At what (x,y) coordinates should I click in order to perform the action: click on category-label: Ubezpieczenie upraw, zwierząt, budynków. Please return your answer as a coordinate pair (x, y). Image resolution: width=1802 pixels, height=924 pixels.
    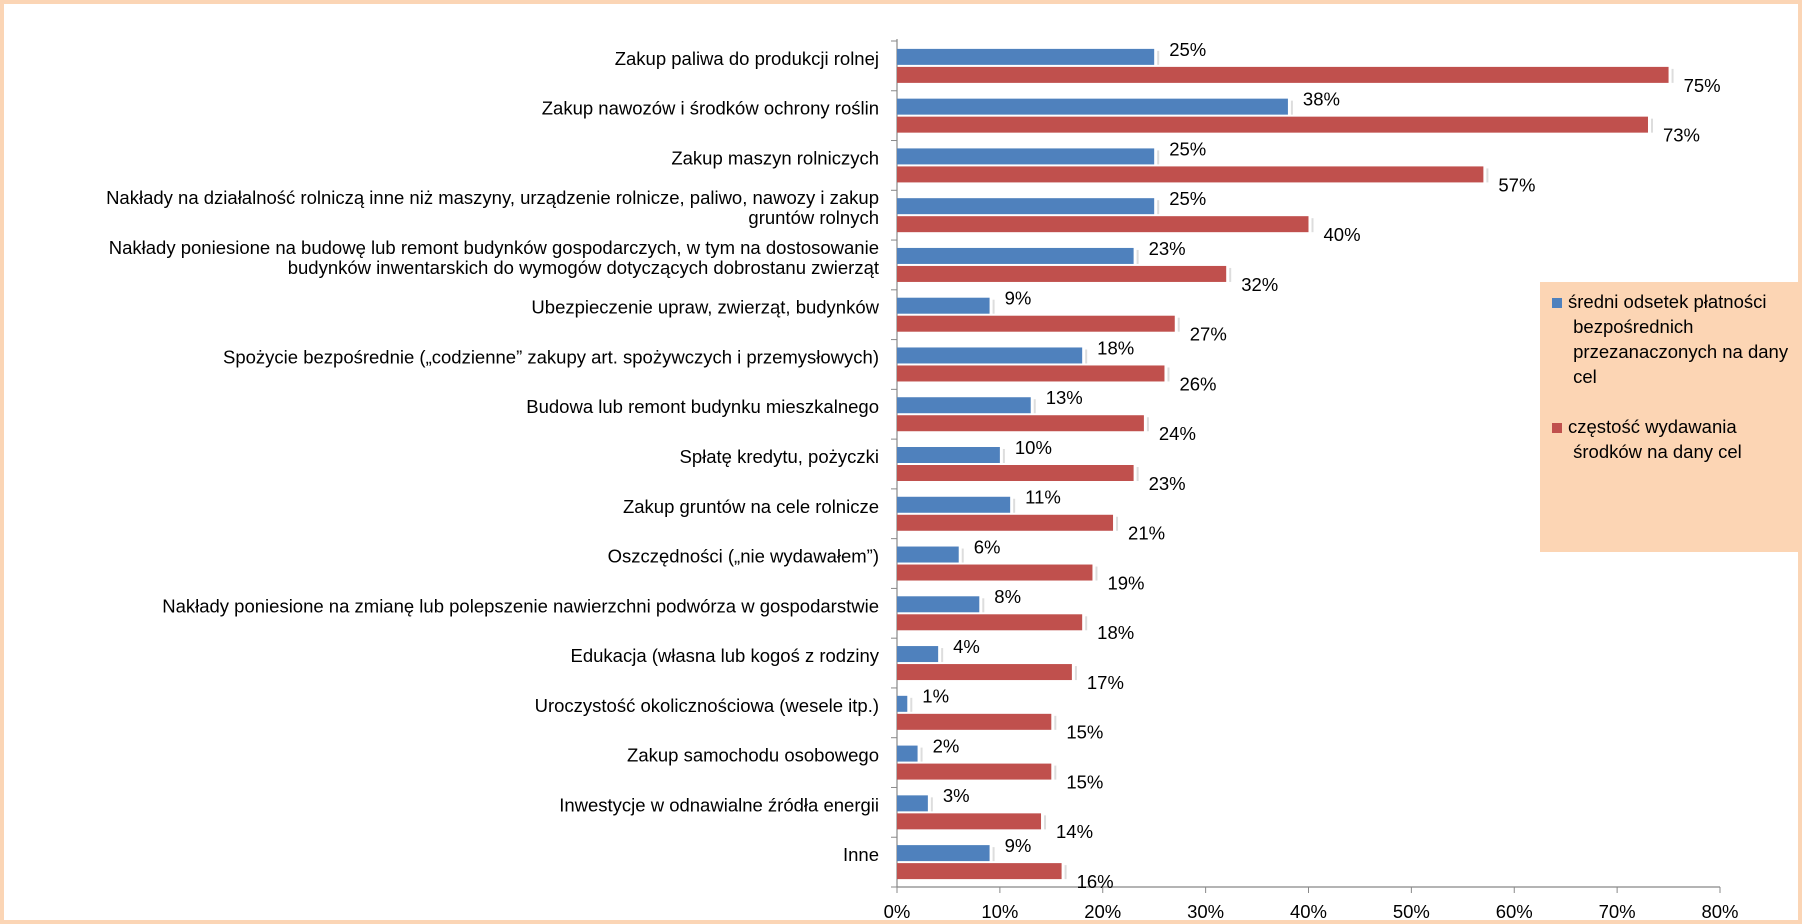
    Looking at the image, I should click on (705, 307).